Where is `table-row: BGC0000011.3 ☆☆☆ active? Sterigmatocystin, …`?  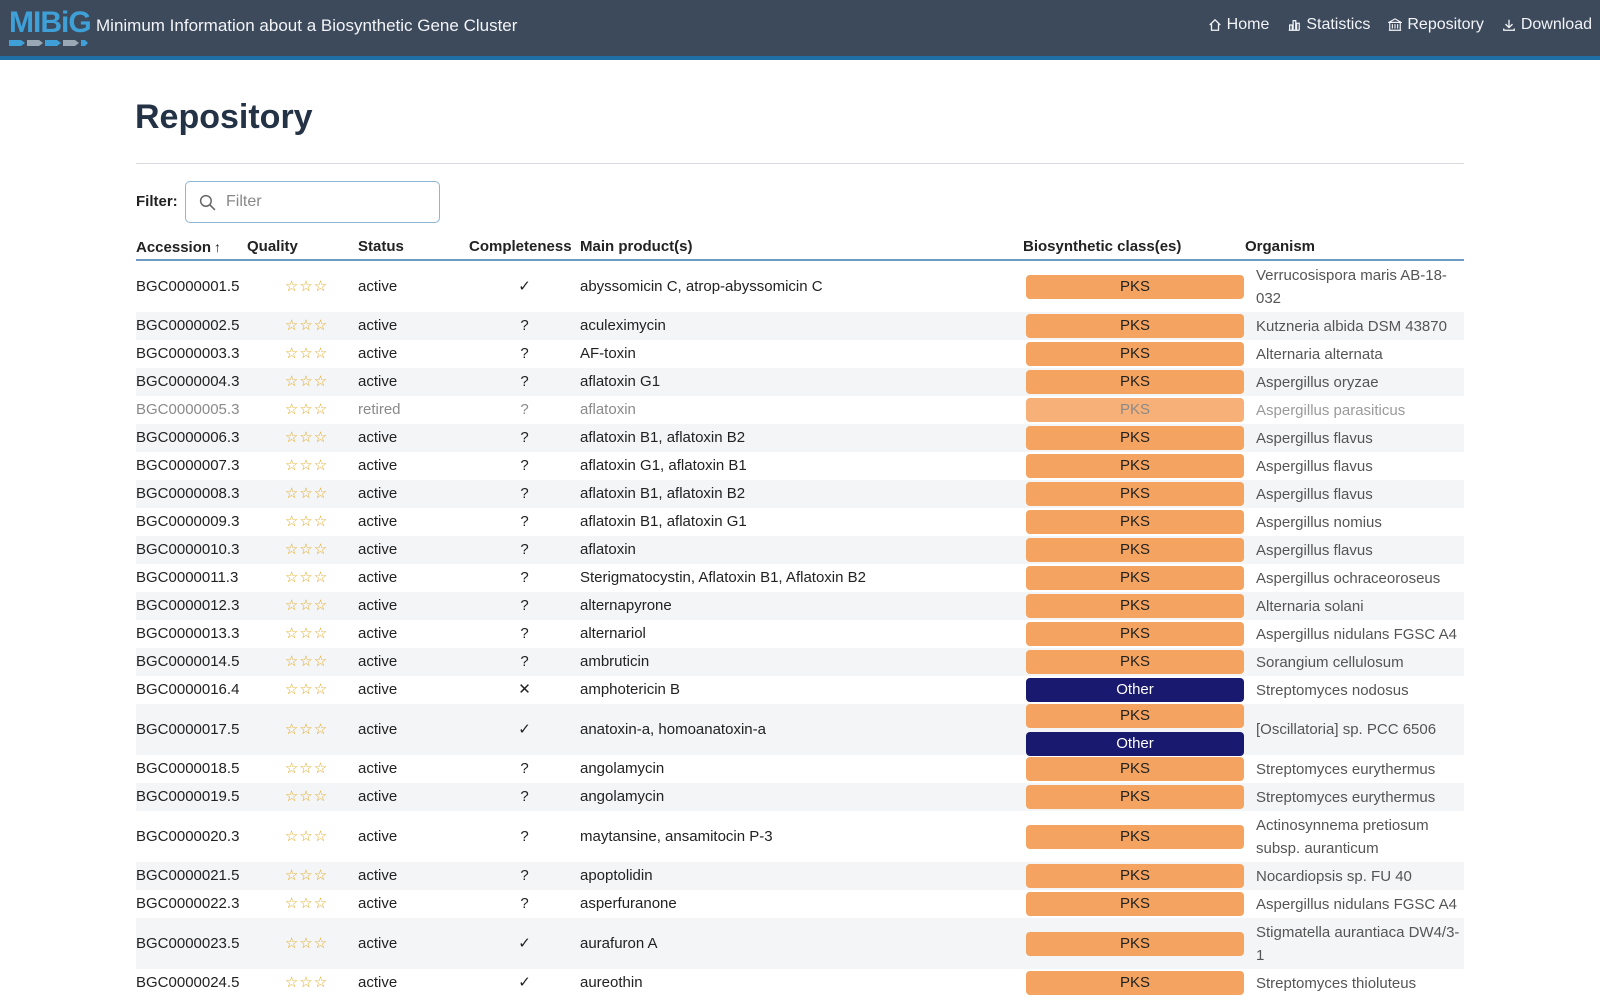
table-row: BGC0000011.3 ☆☆☆ active? Sterigmatocystin, … is located at coordinates (800, 578).